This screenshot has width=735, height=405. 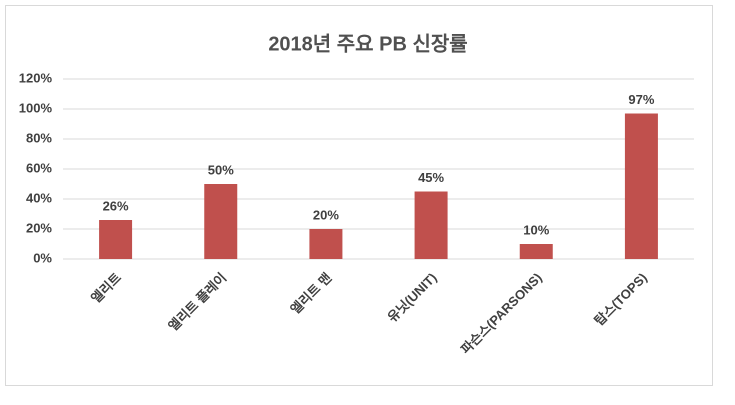 I want to click on y-tick-label: 0%, so click(x=42, y=257).